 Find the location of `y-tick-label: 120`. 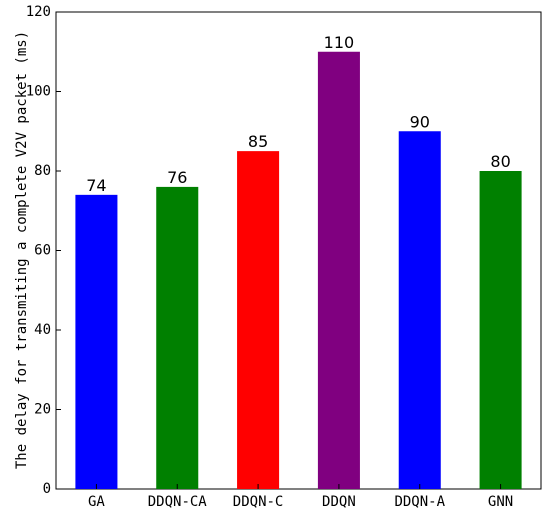

y-tick-label: 120 is located at coordinates (38, 12).